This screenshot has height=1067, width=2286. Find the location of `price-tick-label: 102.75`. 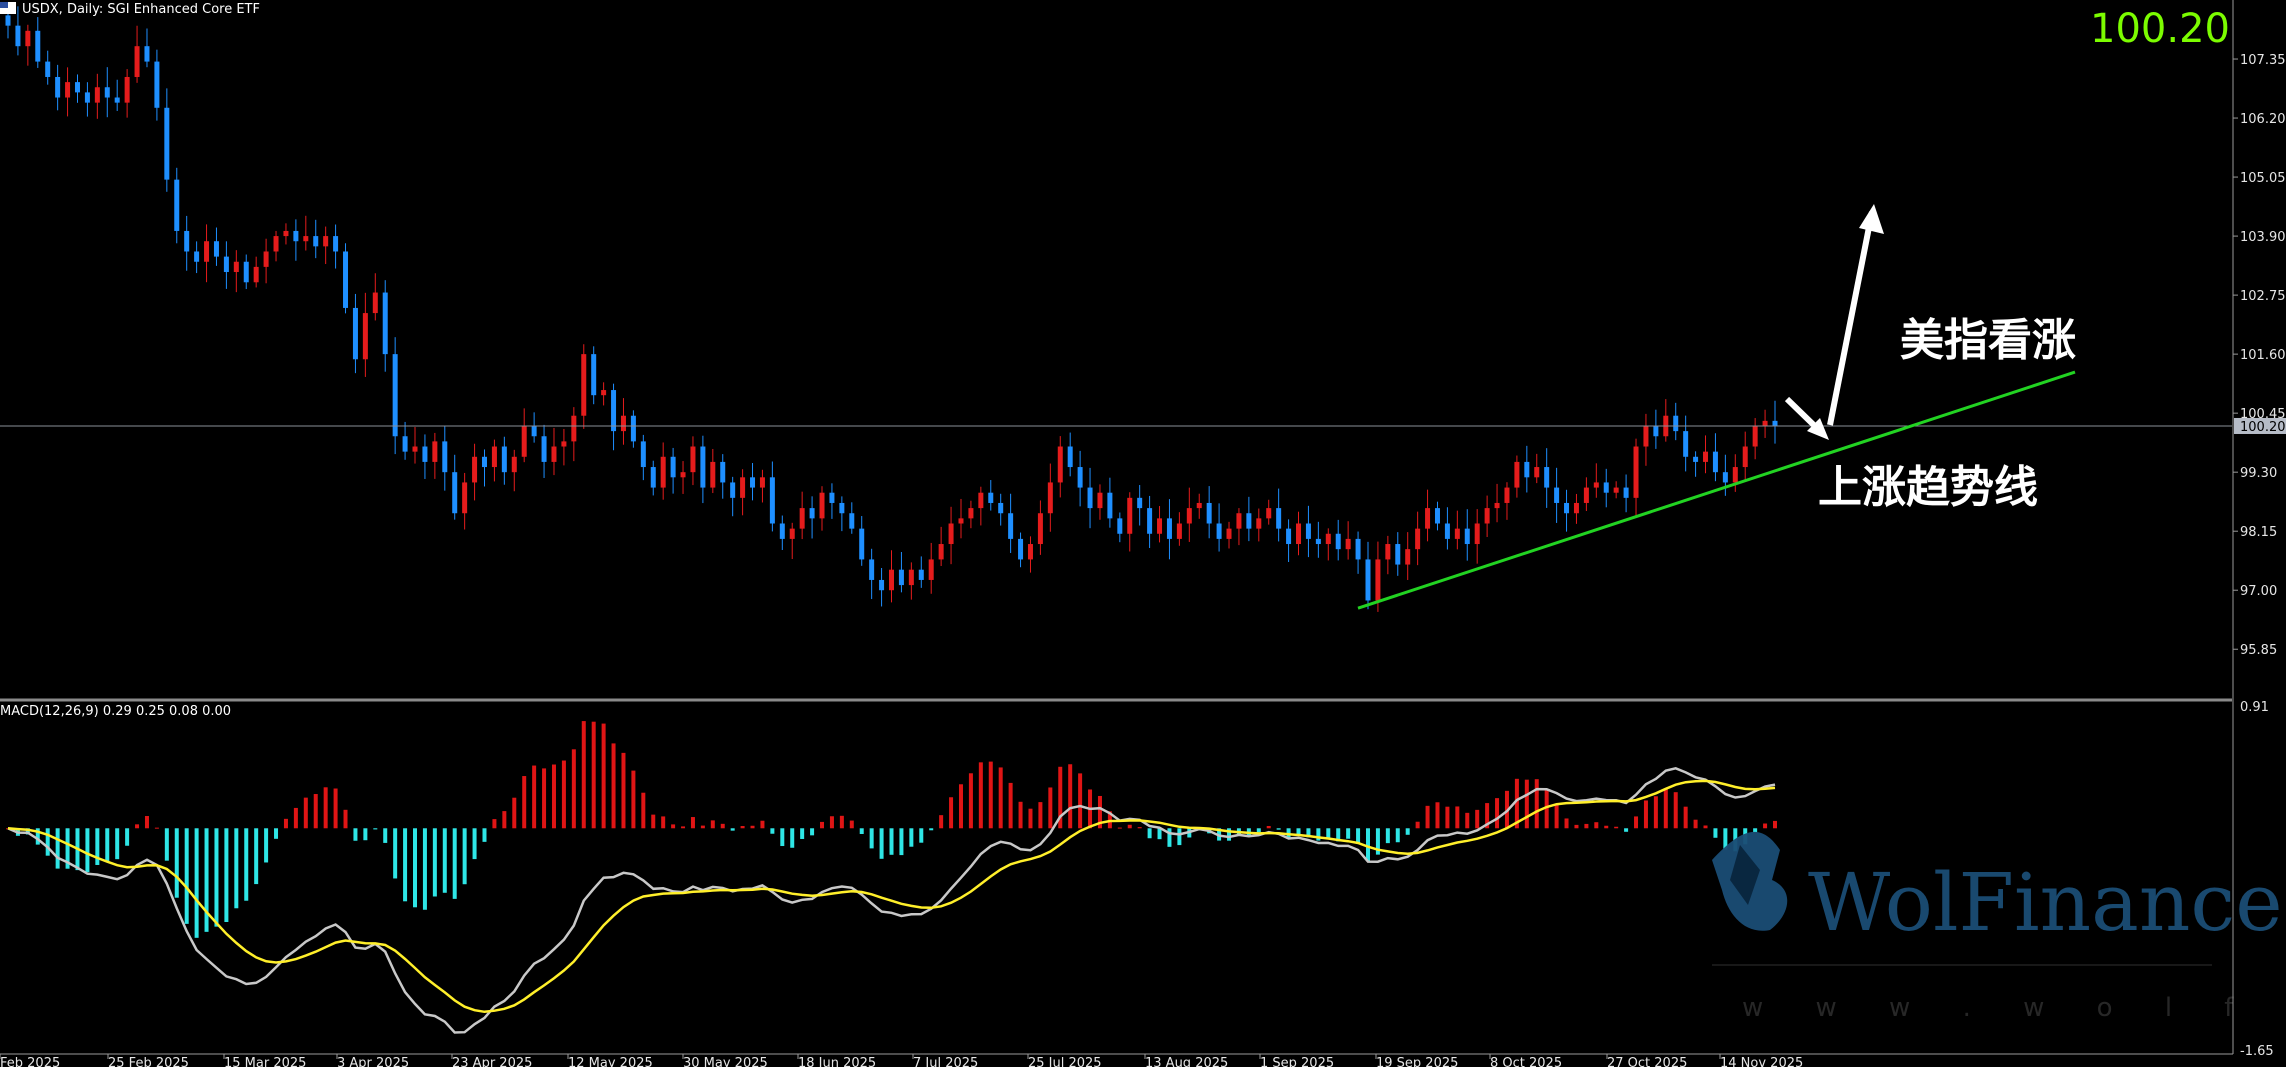

price-tick-label: 102.75 is located at coordinates (2263, 296).